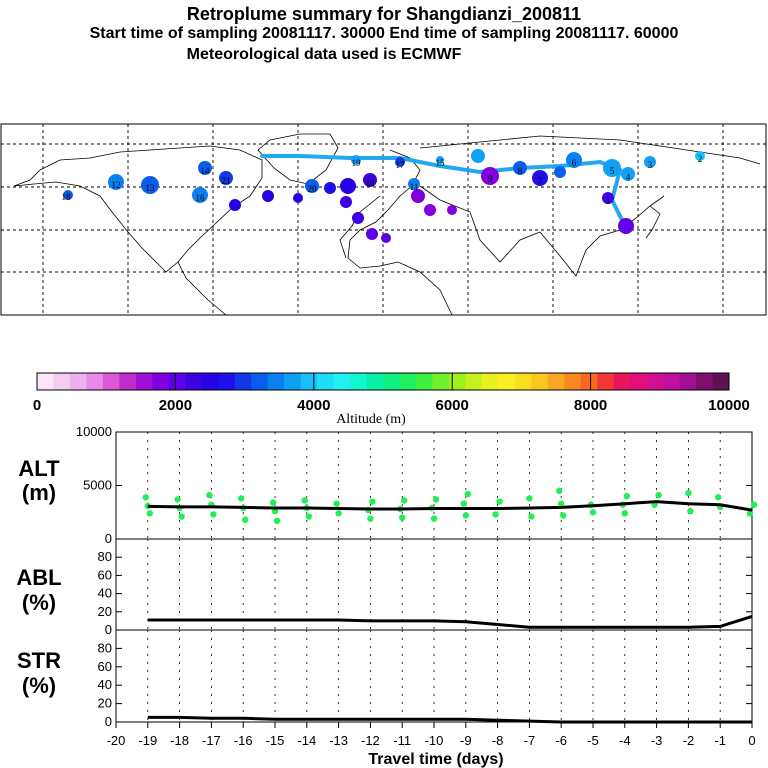  Describe the element at coordinates (700, 159) in the screenshot. I see `trajectory-cluster-label: 2` at that location.